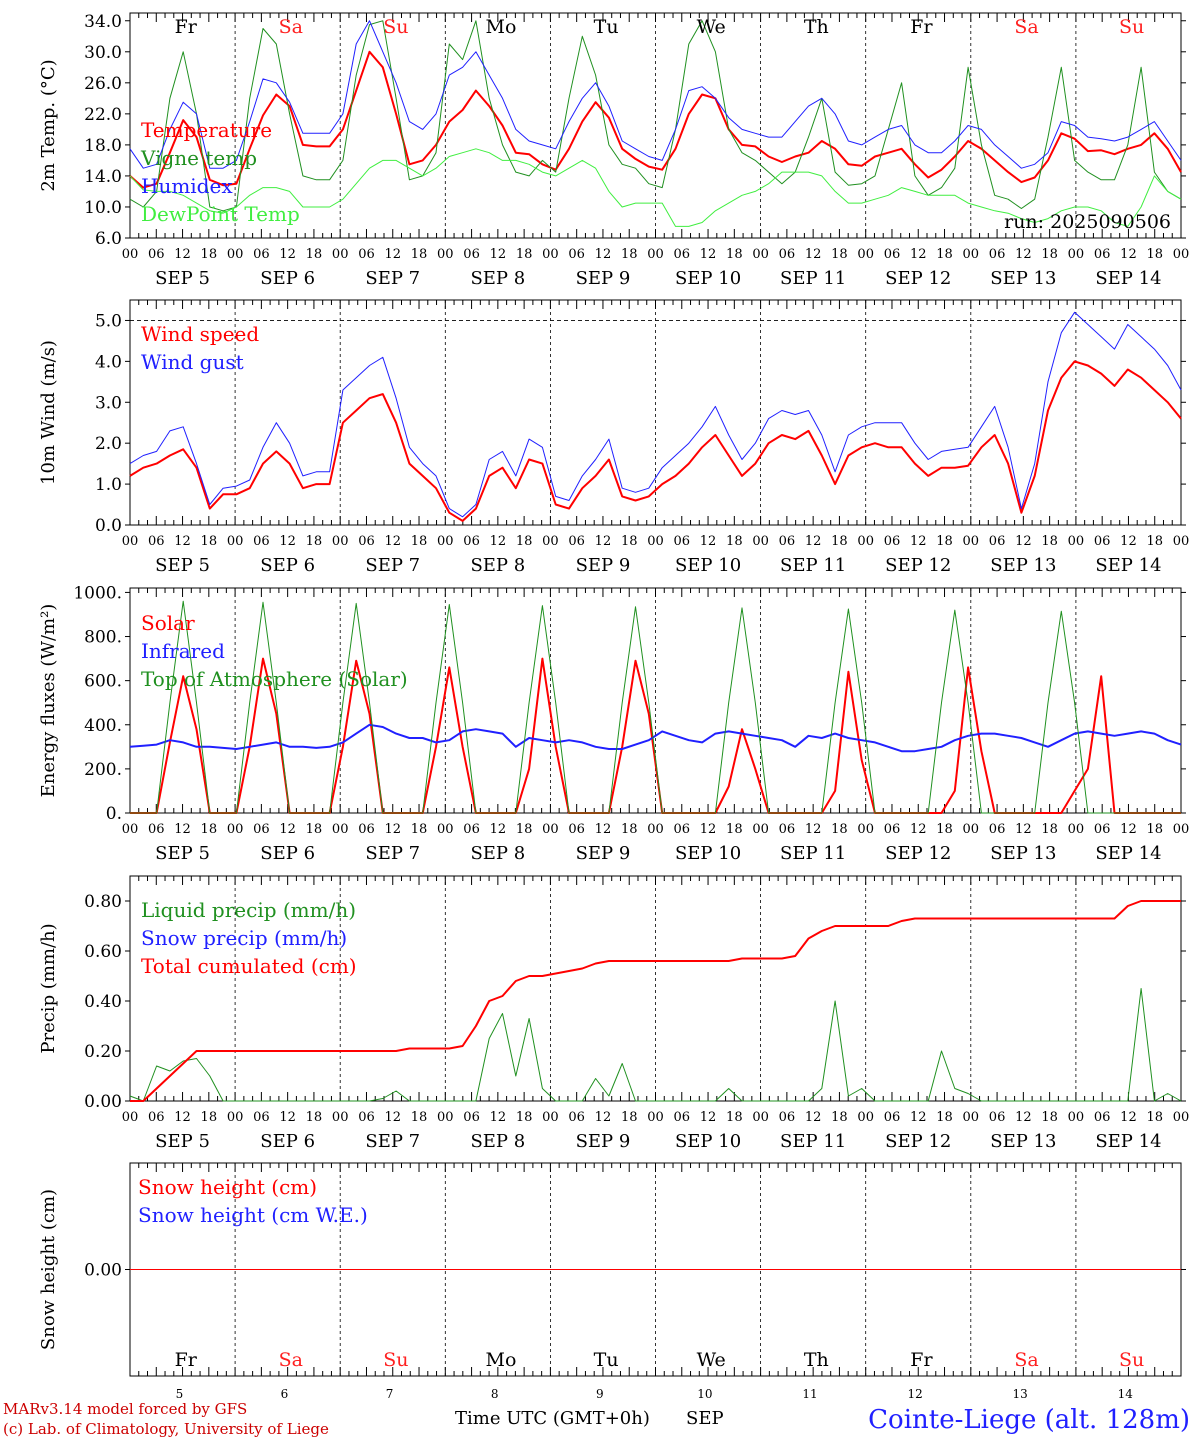 The width and height of the screenshot is (1194, 1440). I want to click on y-tick-label: 0.00, so click(103, 1271).